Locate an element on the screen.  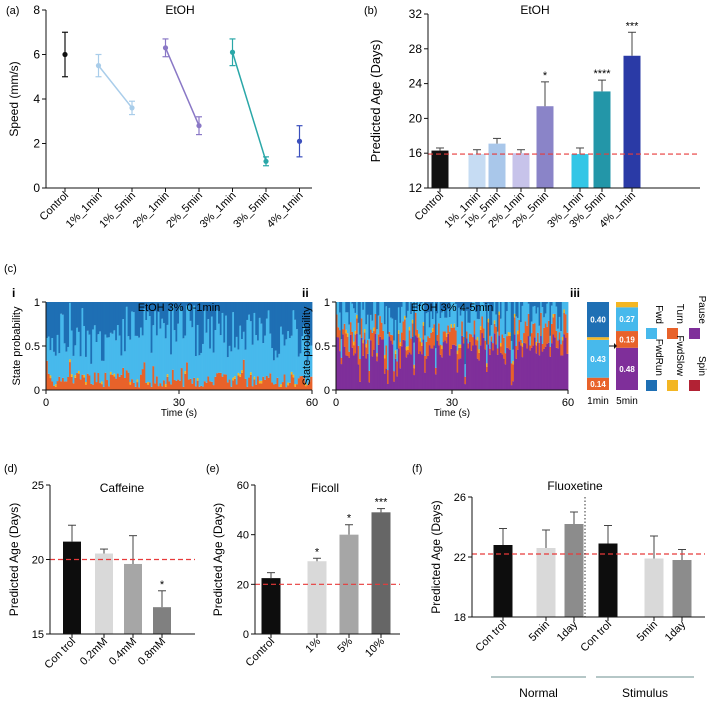
f-bar is located at coordinates (574, 570).